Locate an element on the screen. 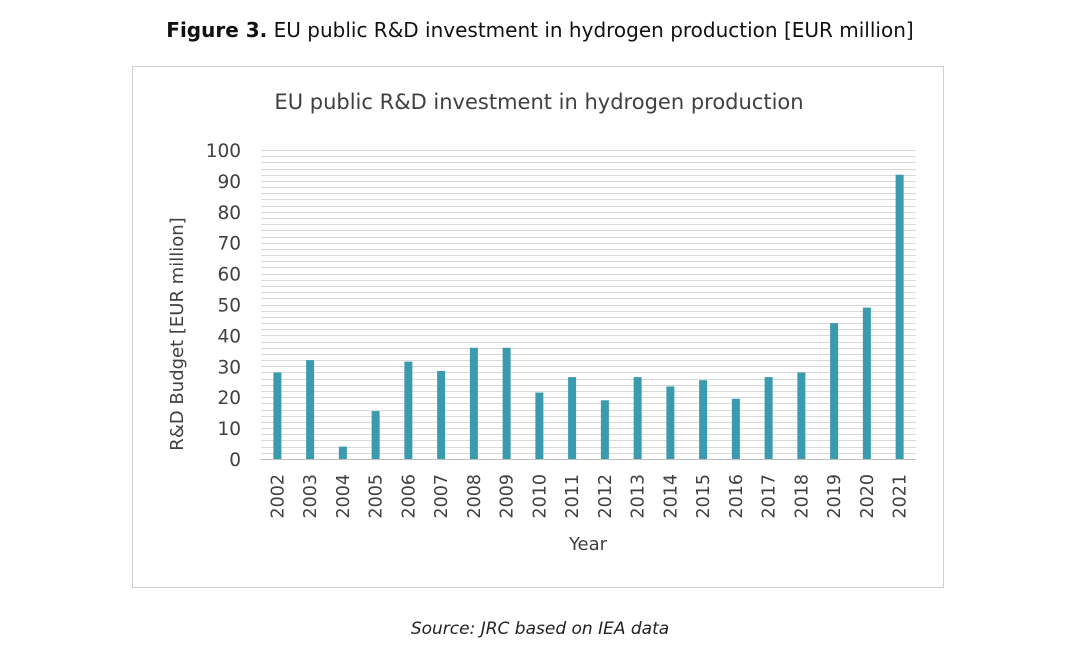 The image size is (1080, 655). bar-2014 is located at coordinates (670, 422).